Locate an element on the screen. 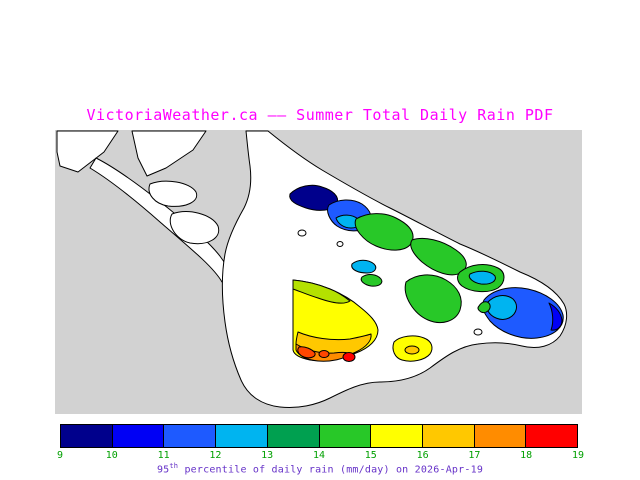  caption-value: 95 is located at coordinates (163, 470).